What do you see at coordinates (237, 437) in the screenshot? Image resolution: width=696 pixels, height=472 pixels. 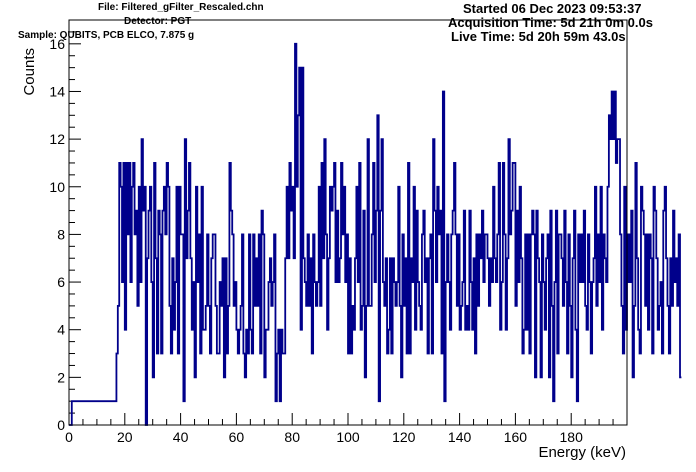 I see `x-tick-label: 60` at bounding box center [237, 437].